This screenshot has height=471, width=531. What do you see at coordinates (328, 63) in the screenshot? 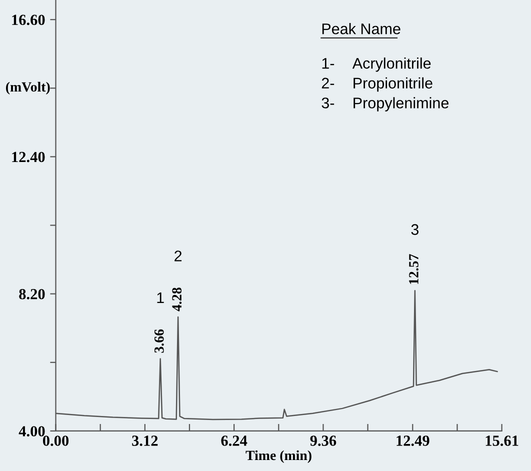
I see `annotation: 1-` at bounding box center [328, 63].